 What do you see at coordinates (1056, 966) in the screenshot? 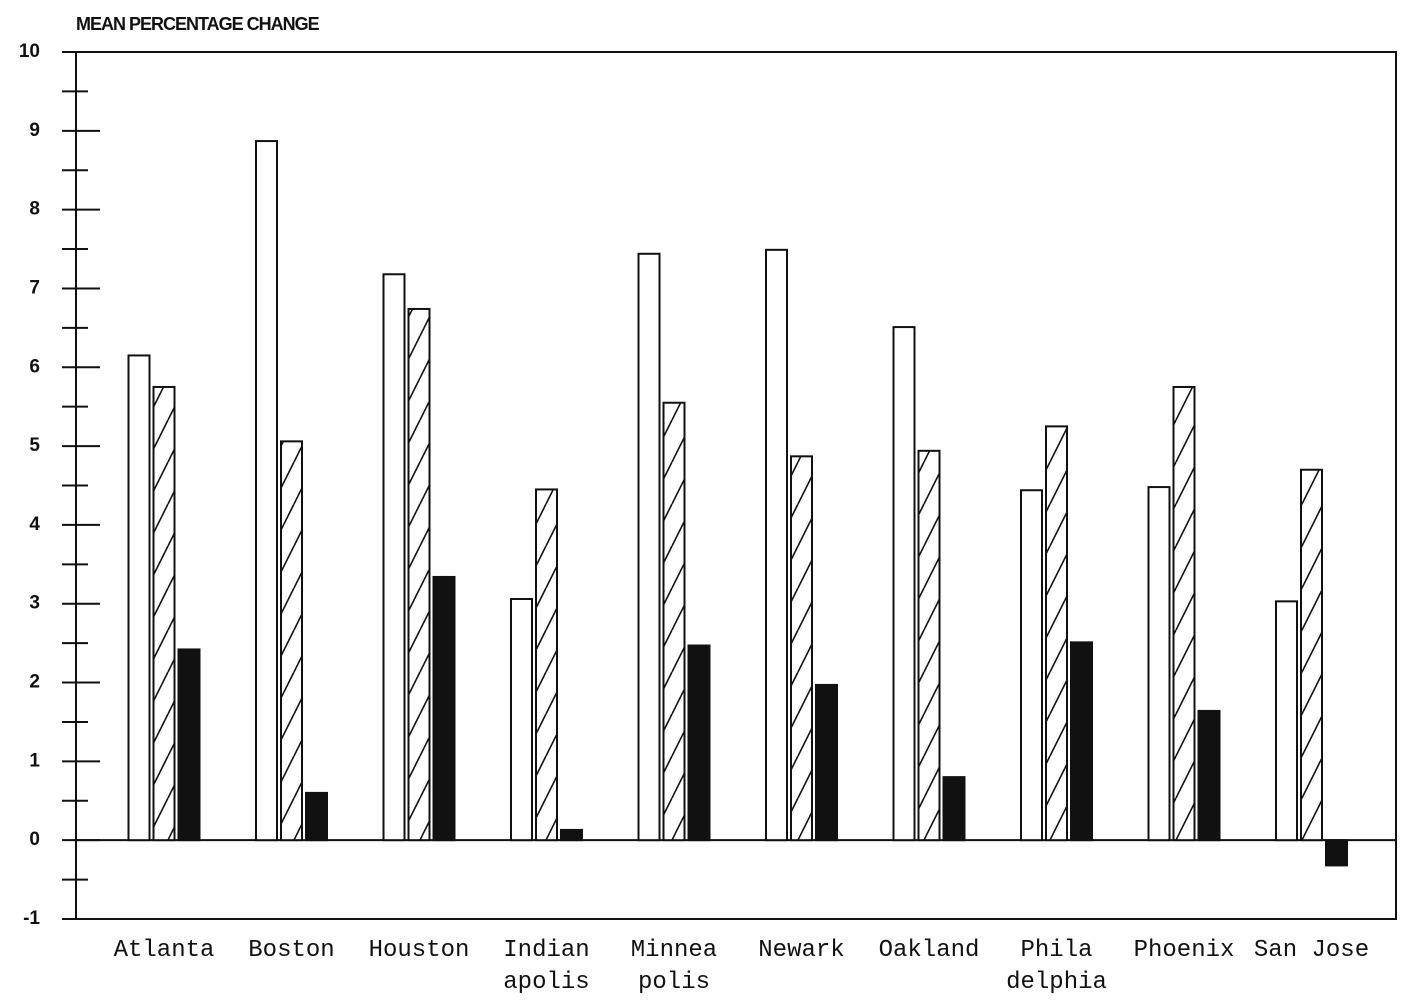
I see `x-tick-label: Phila delphia` at bounding box center [1056, 966].